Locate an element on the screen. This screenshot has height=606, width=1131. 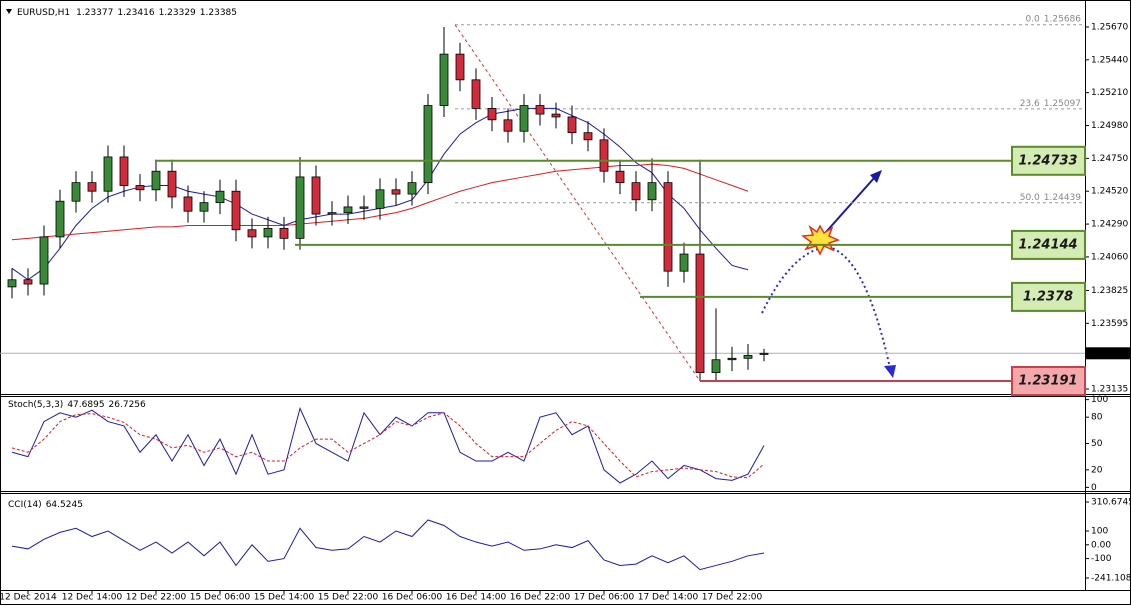
x-tick-label: 12 Dec 2014 is located at coordinates (28, 598).